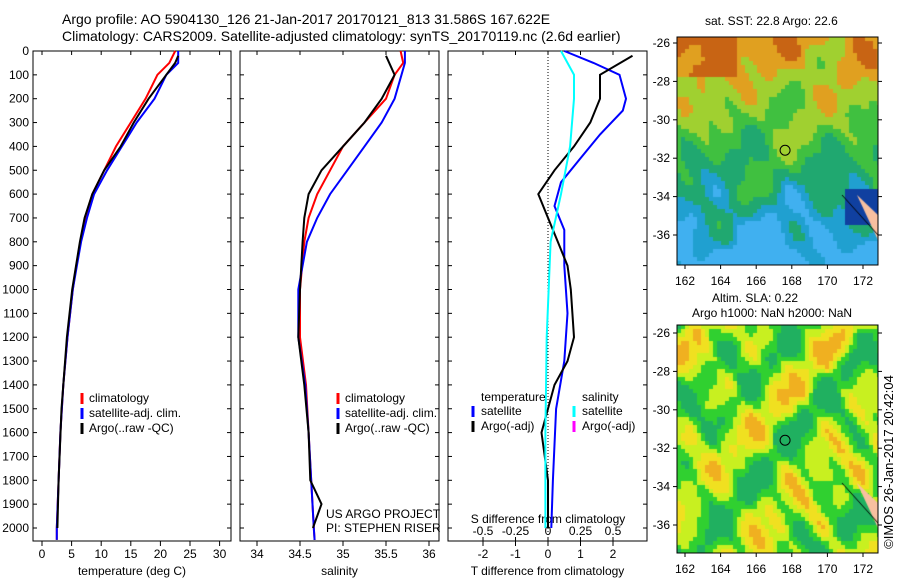  What do you see at coordinates (386, 554) in the screenshot?
I see `x-tick-label: 35.5` at bounding box center [386, 554].